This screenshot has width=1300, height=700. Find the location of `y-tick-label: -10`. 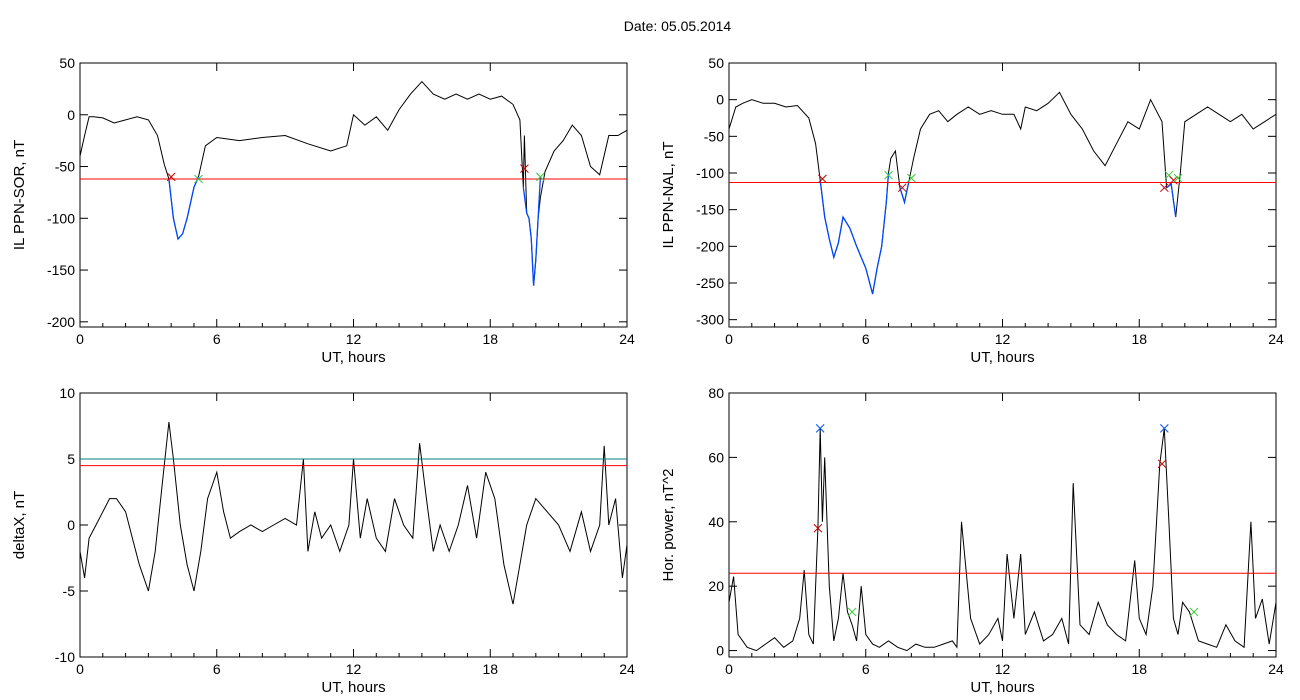

y-tick-label: -10 is located at coordinates (65, 657).